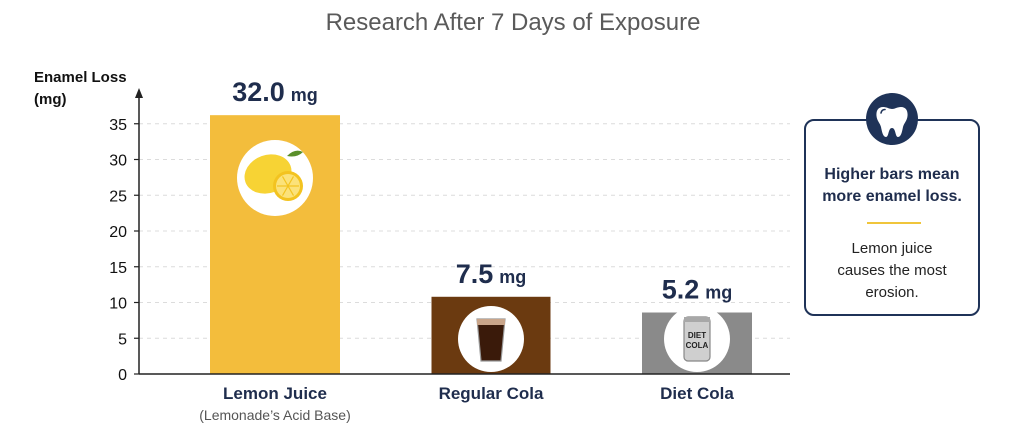  Describe the element at coordinates (118, 196) in the screenshot. I see `y-tick-label: 25` at that location.